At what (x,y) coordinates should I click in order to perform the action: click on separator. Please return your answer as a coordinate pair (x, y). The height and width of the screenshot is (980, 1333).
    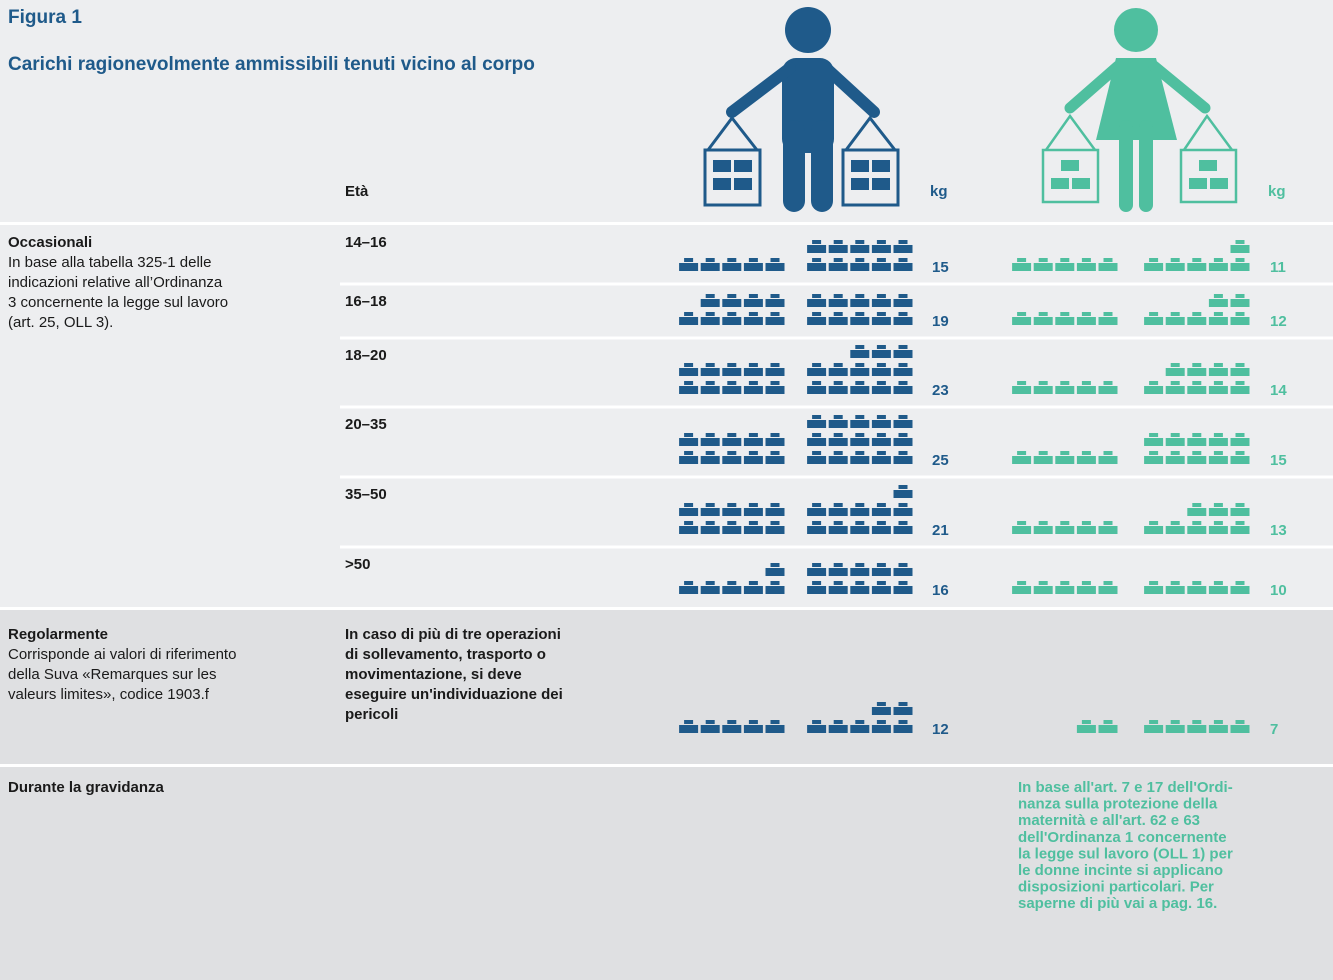
    Looking at the image, I should click on (666, 608).